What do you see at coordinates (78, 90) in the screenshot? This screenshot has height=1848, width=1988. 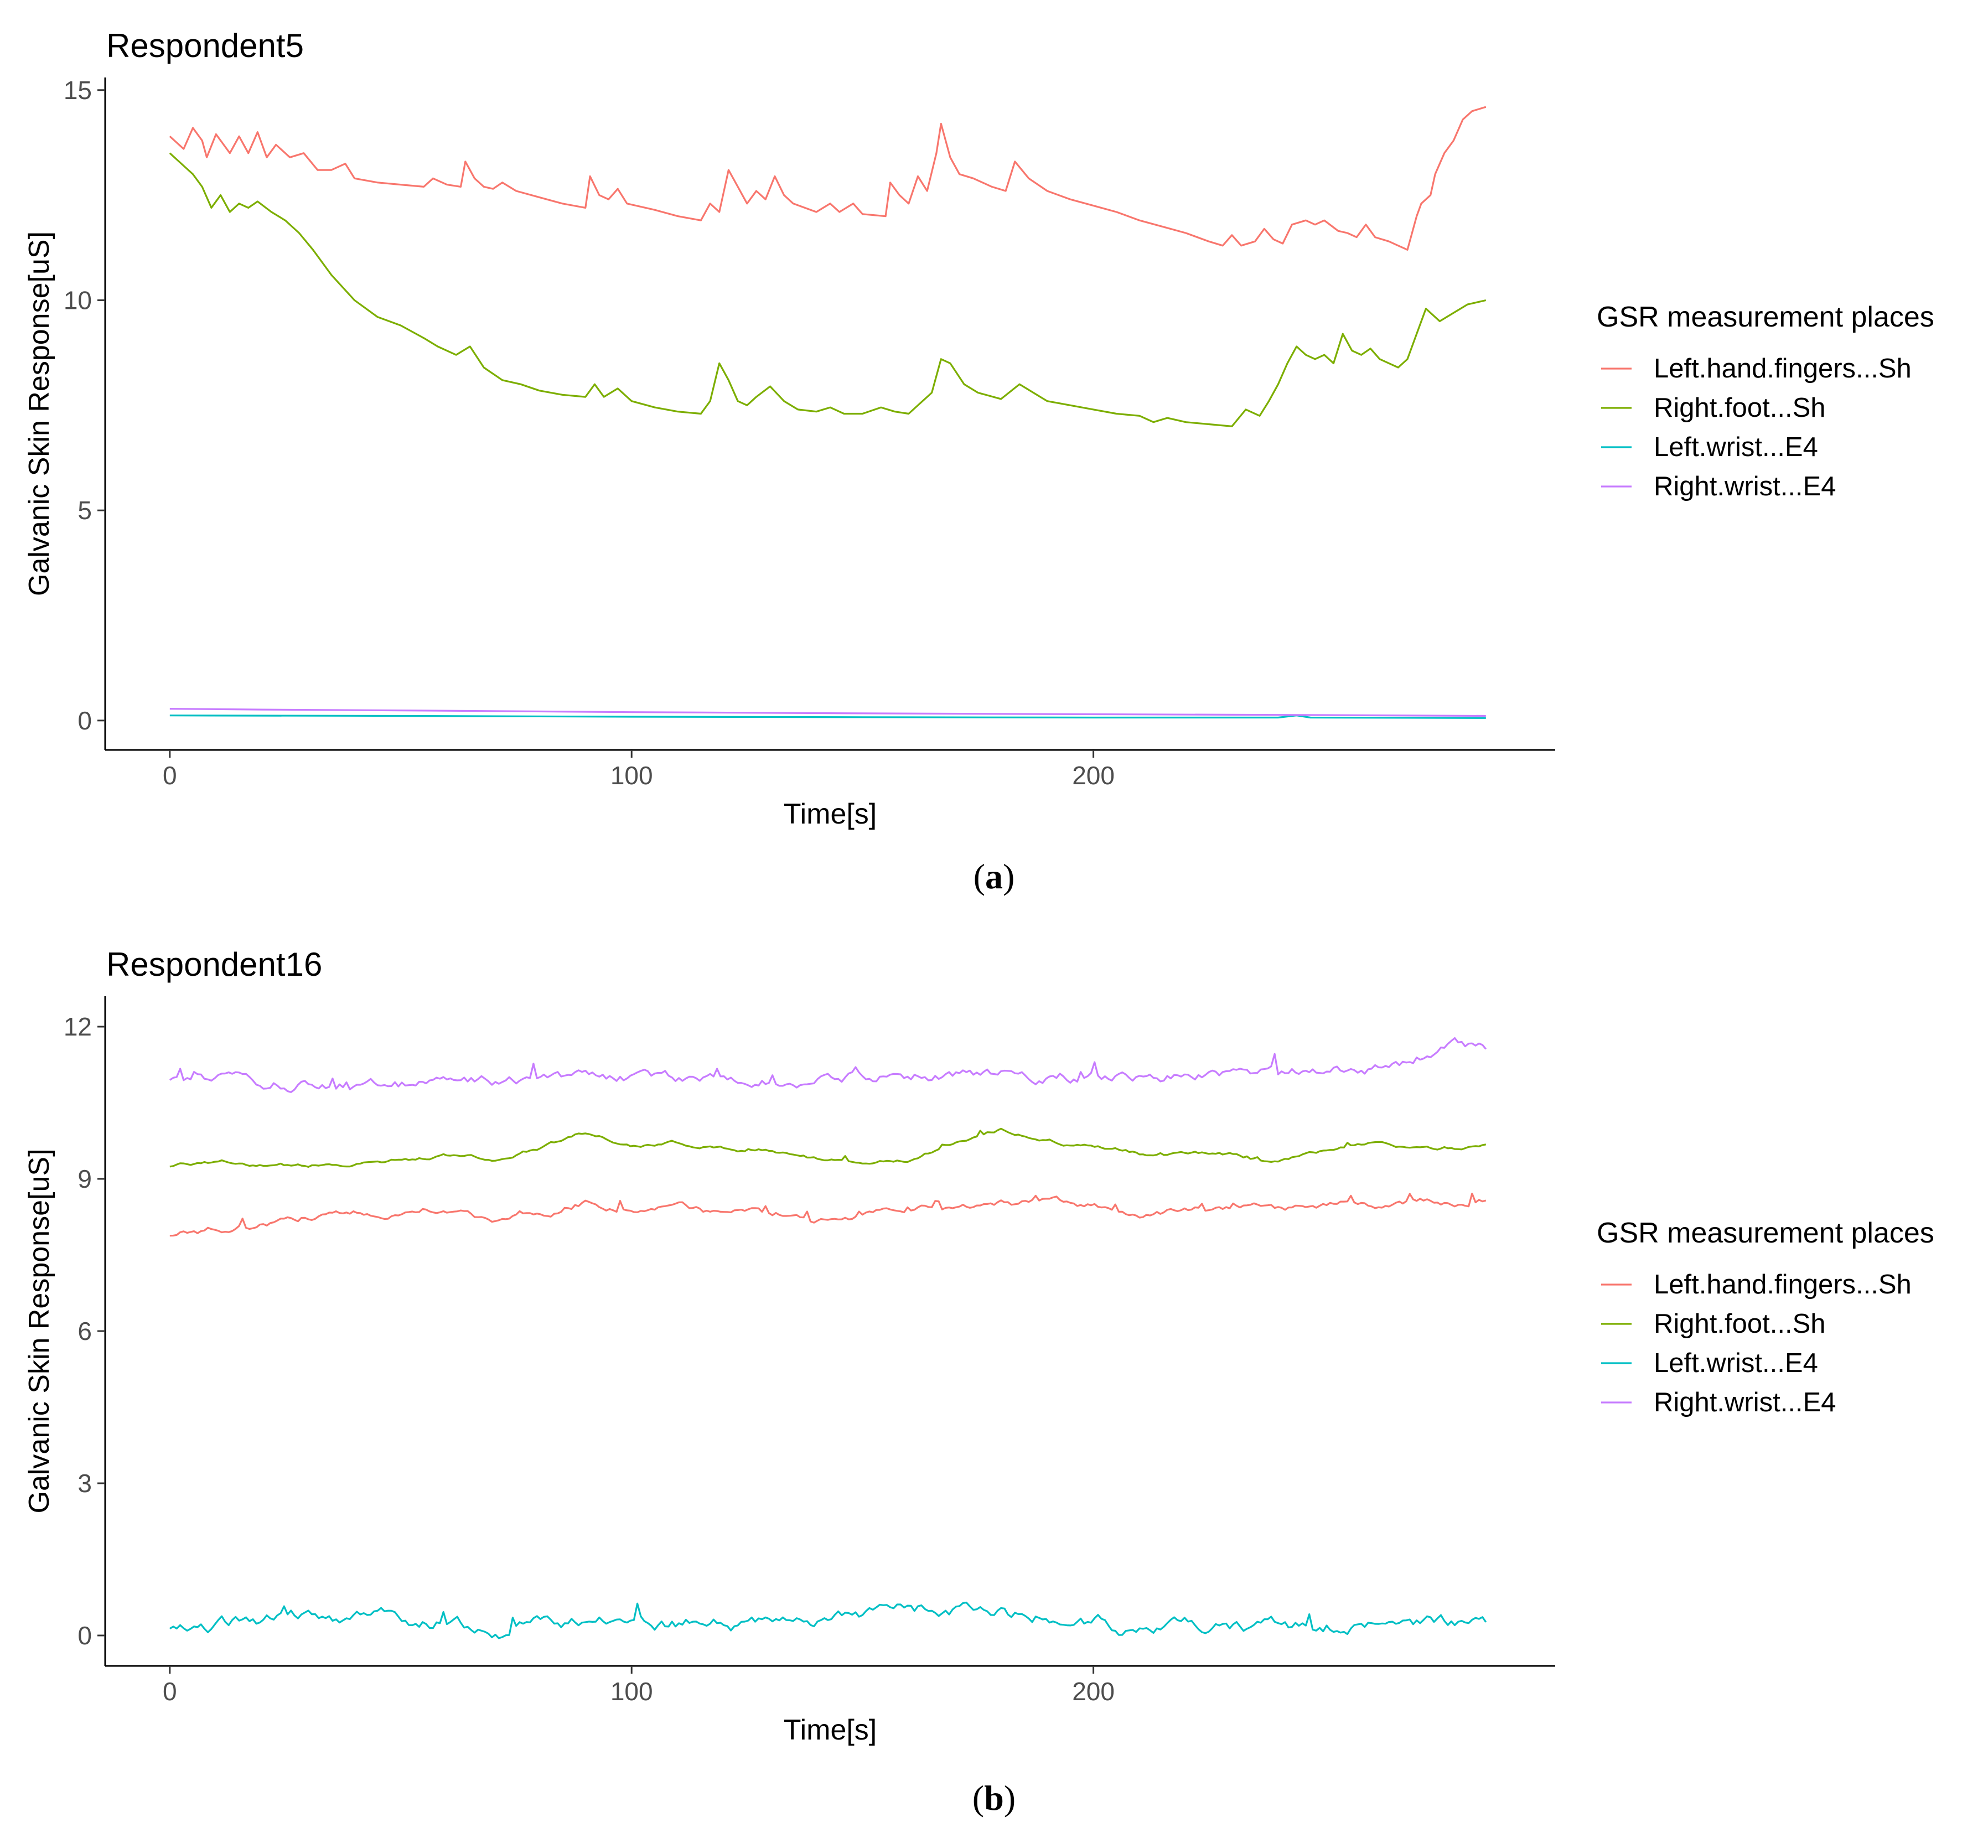 I see `y-tick-label: 15` at bounding box center [78, 90].